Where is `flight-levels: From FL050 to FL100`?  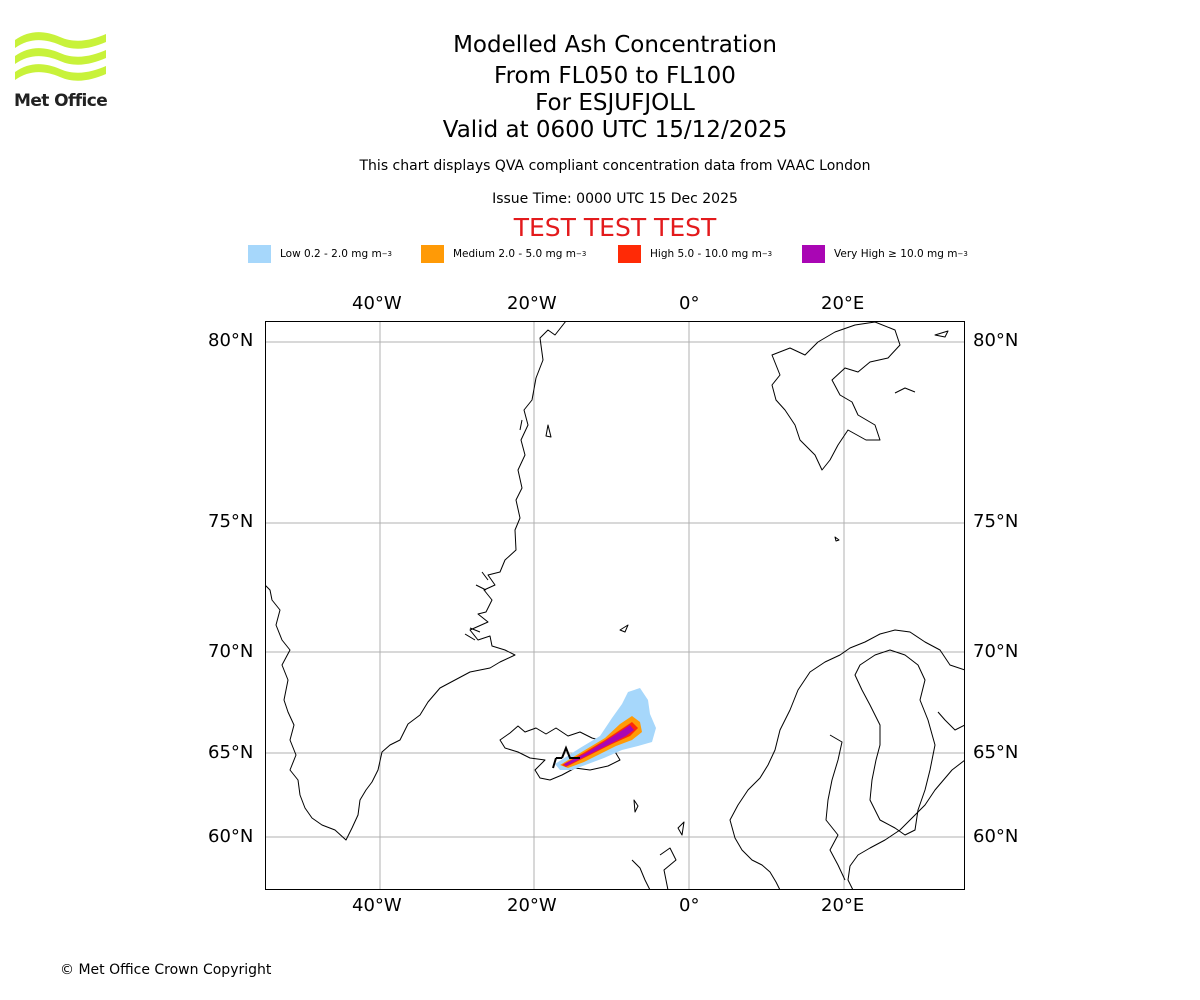 flight-levels: From FL050 to FL100 is located at coordinates (615, 76).